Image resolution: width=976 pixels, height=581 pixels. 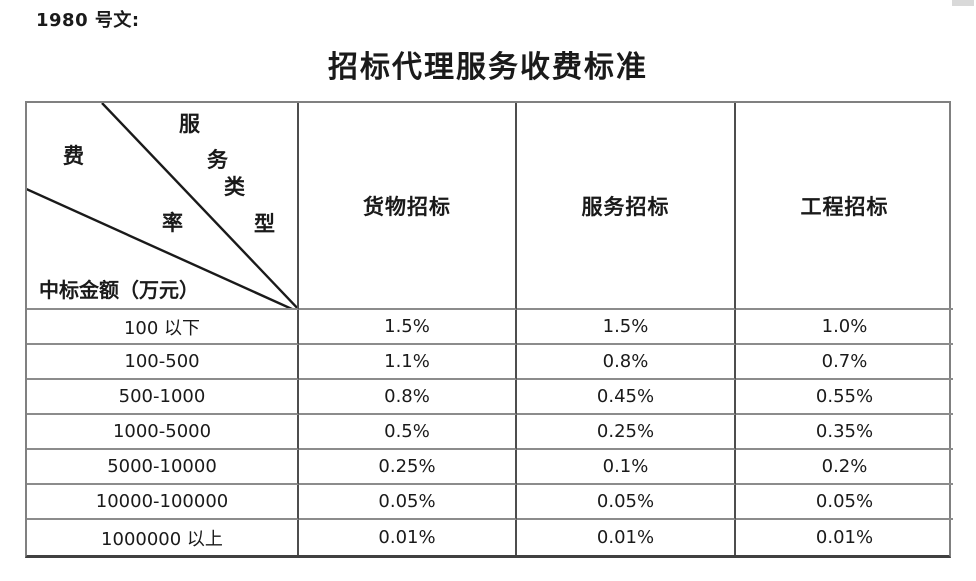 I want to click on corner-service-char-2: 务, so click(x=217, y=159).